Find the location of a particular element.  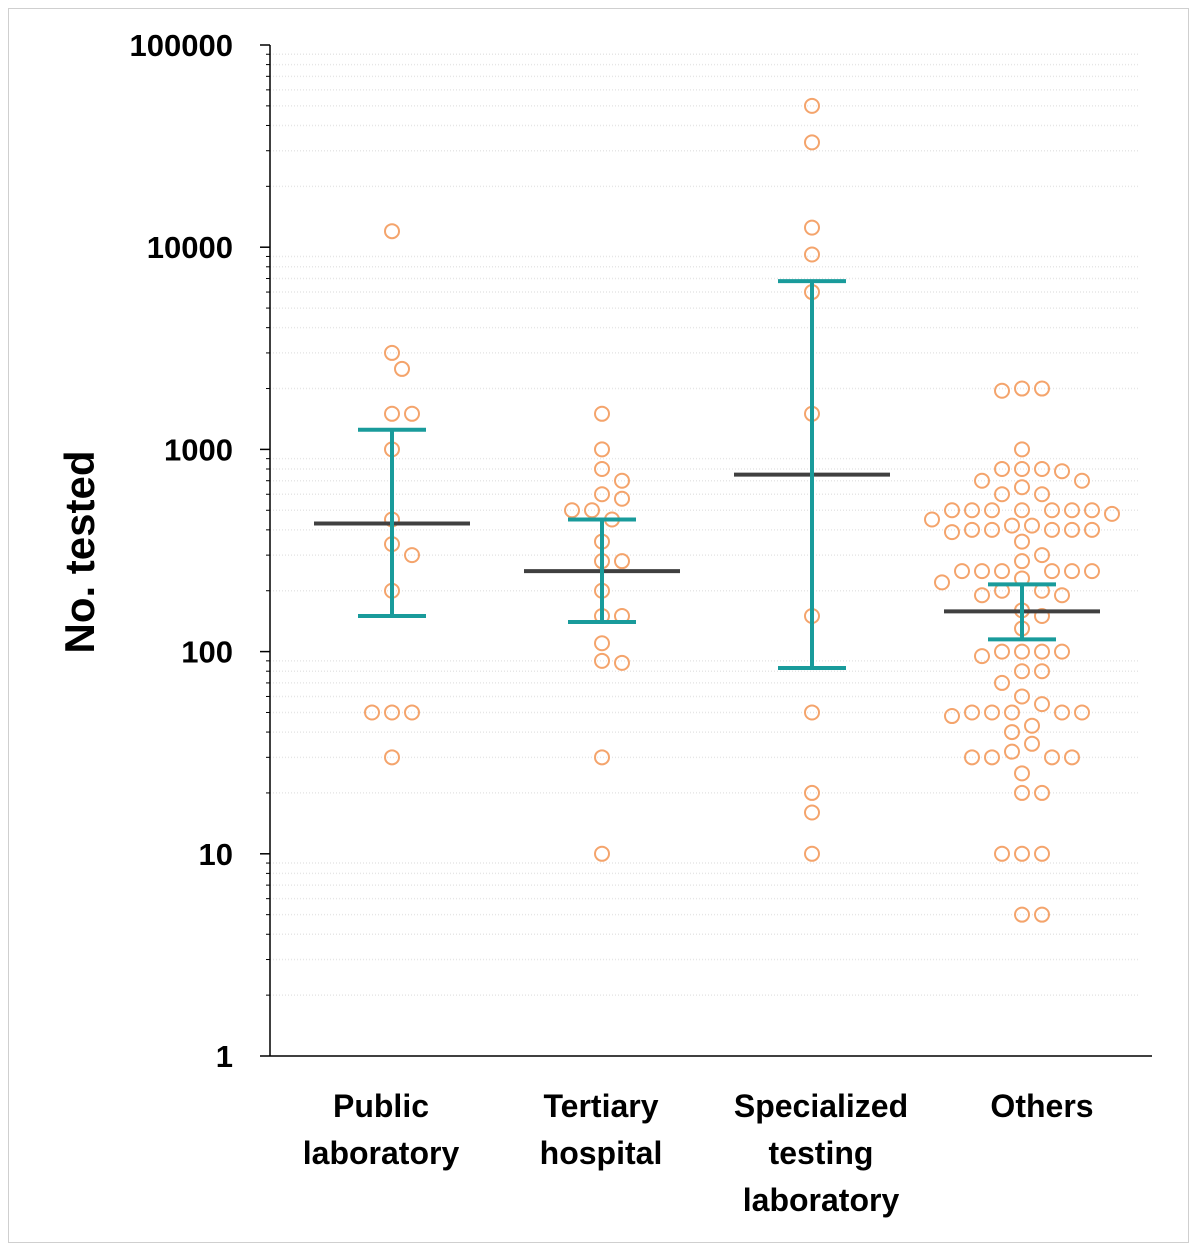

category-label: Others is located at coordinates (1041, 1106).